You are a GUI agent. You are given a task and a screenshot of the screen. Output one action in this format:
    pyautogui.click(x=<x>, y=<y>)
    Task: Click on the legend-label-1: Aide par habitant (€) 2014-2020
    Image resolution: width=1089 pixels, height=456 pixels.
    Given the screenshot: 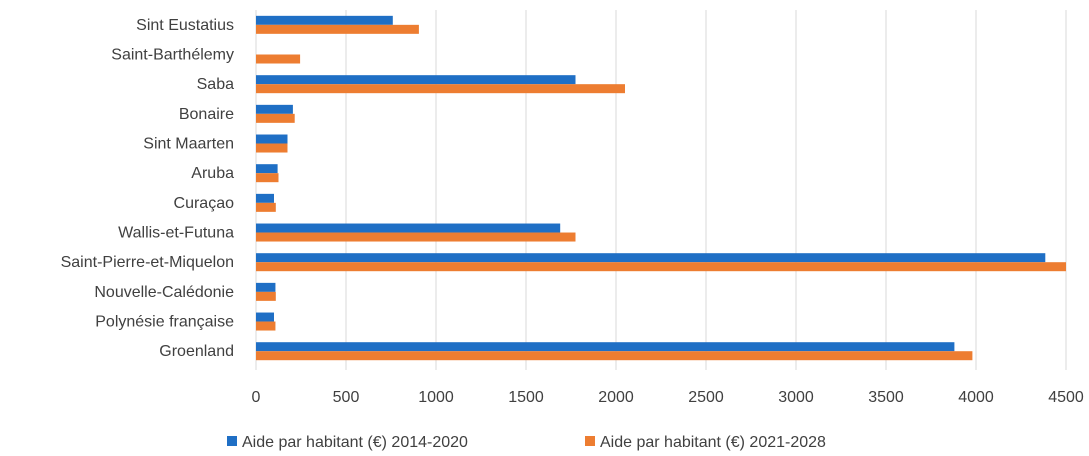 What is the action you would take?
    pyautogui.click(x=355, y=442)
    